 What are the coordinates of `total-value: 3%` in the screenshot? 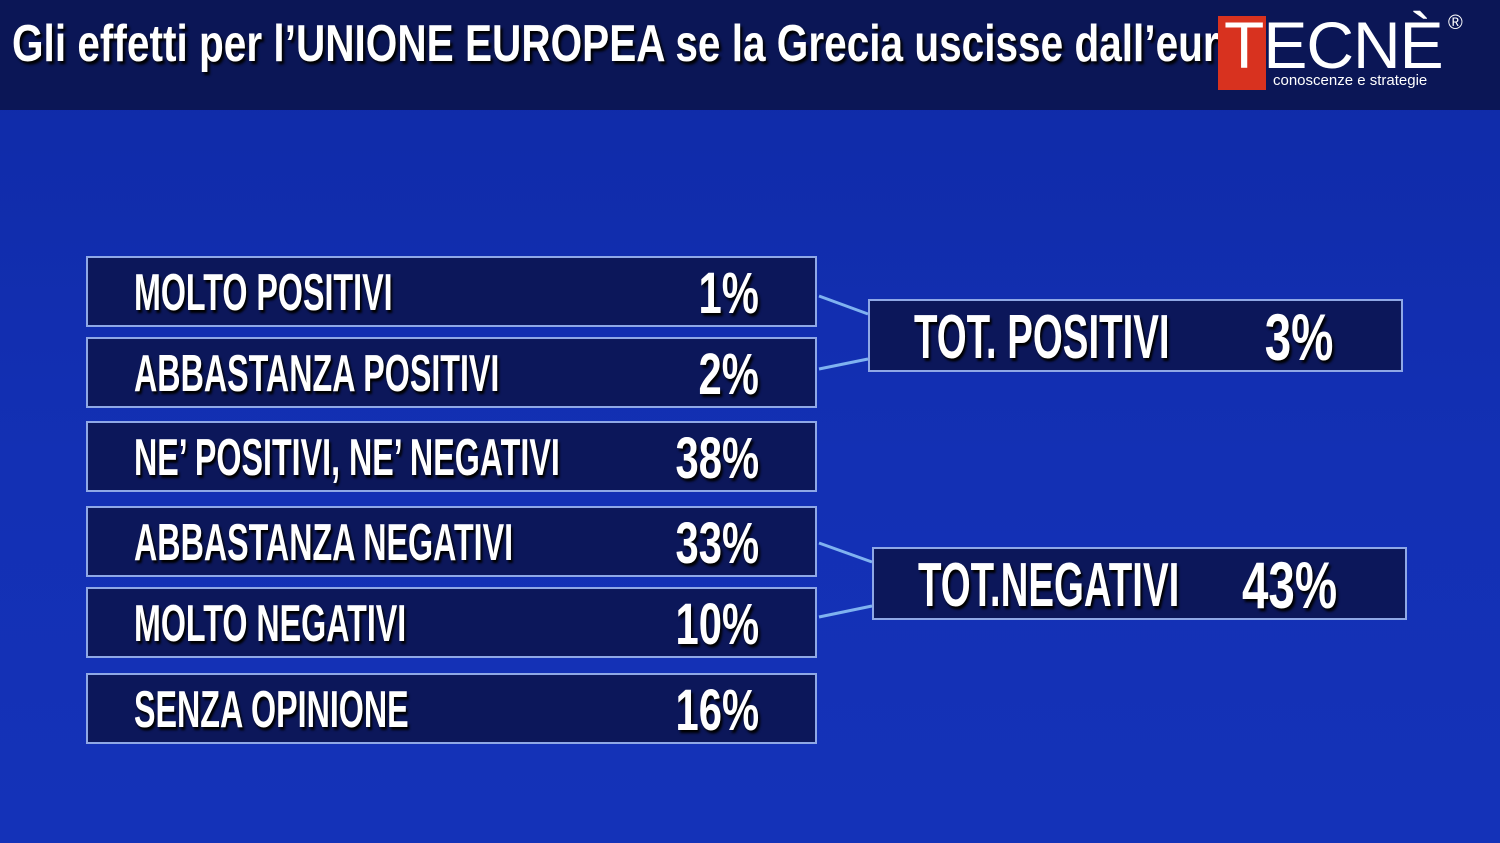 It's located at (1298, 337).